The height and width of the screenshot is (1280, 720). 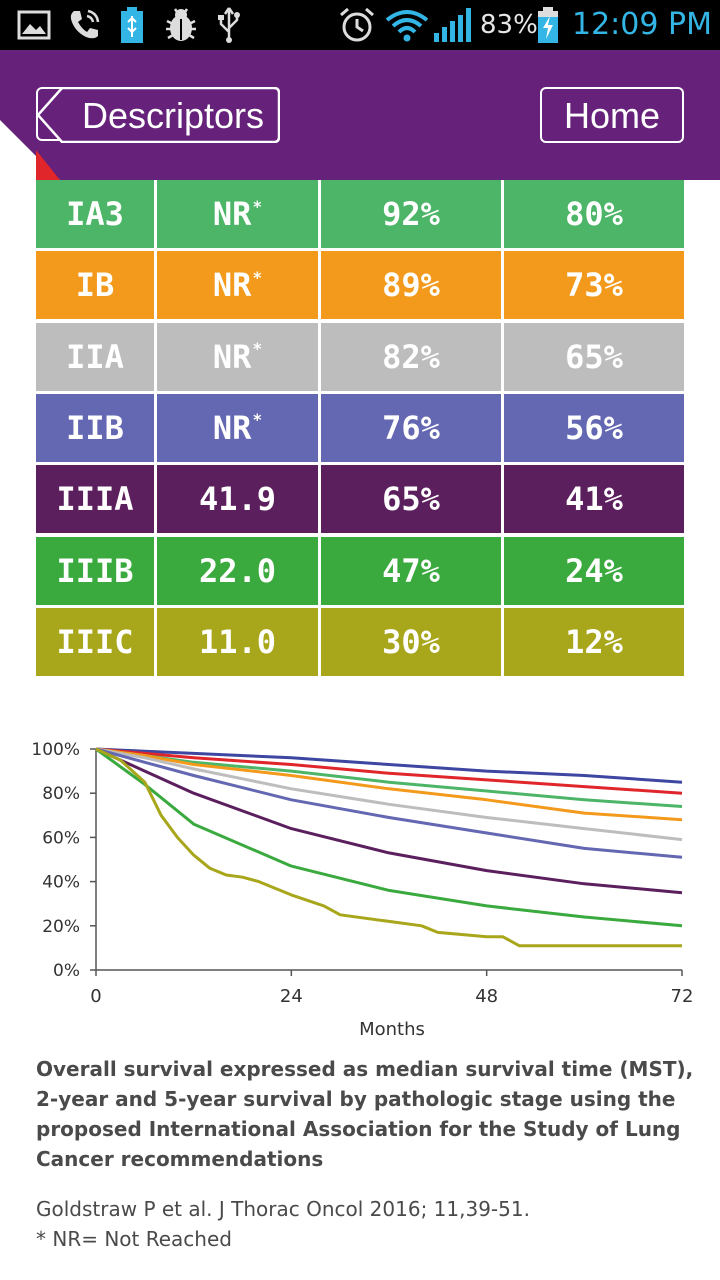 I want to click on table-row: IB NR * 89% 73%, so click(x=360, y=285).